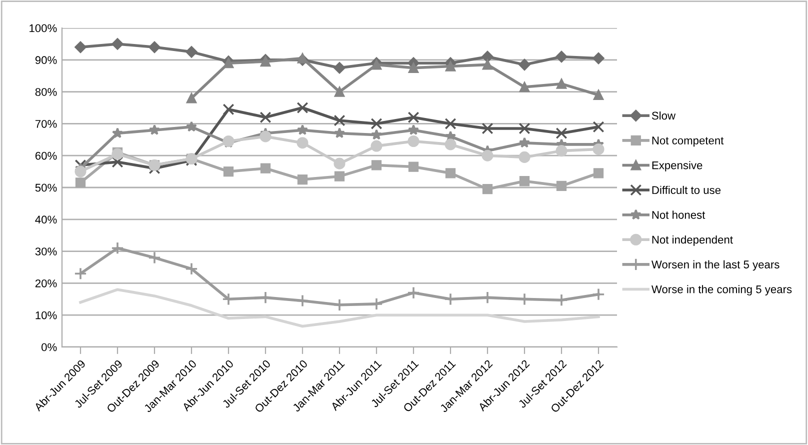 This screenshot has width=808, height=445. What do you see at coordinates (688, 141) in the screenshot?
I see `legend-label: Not competent` at bounding box center [688, 141].